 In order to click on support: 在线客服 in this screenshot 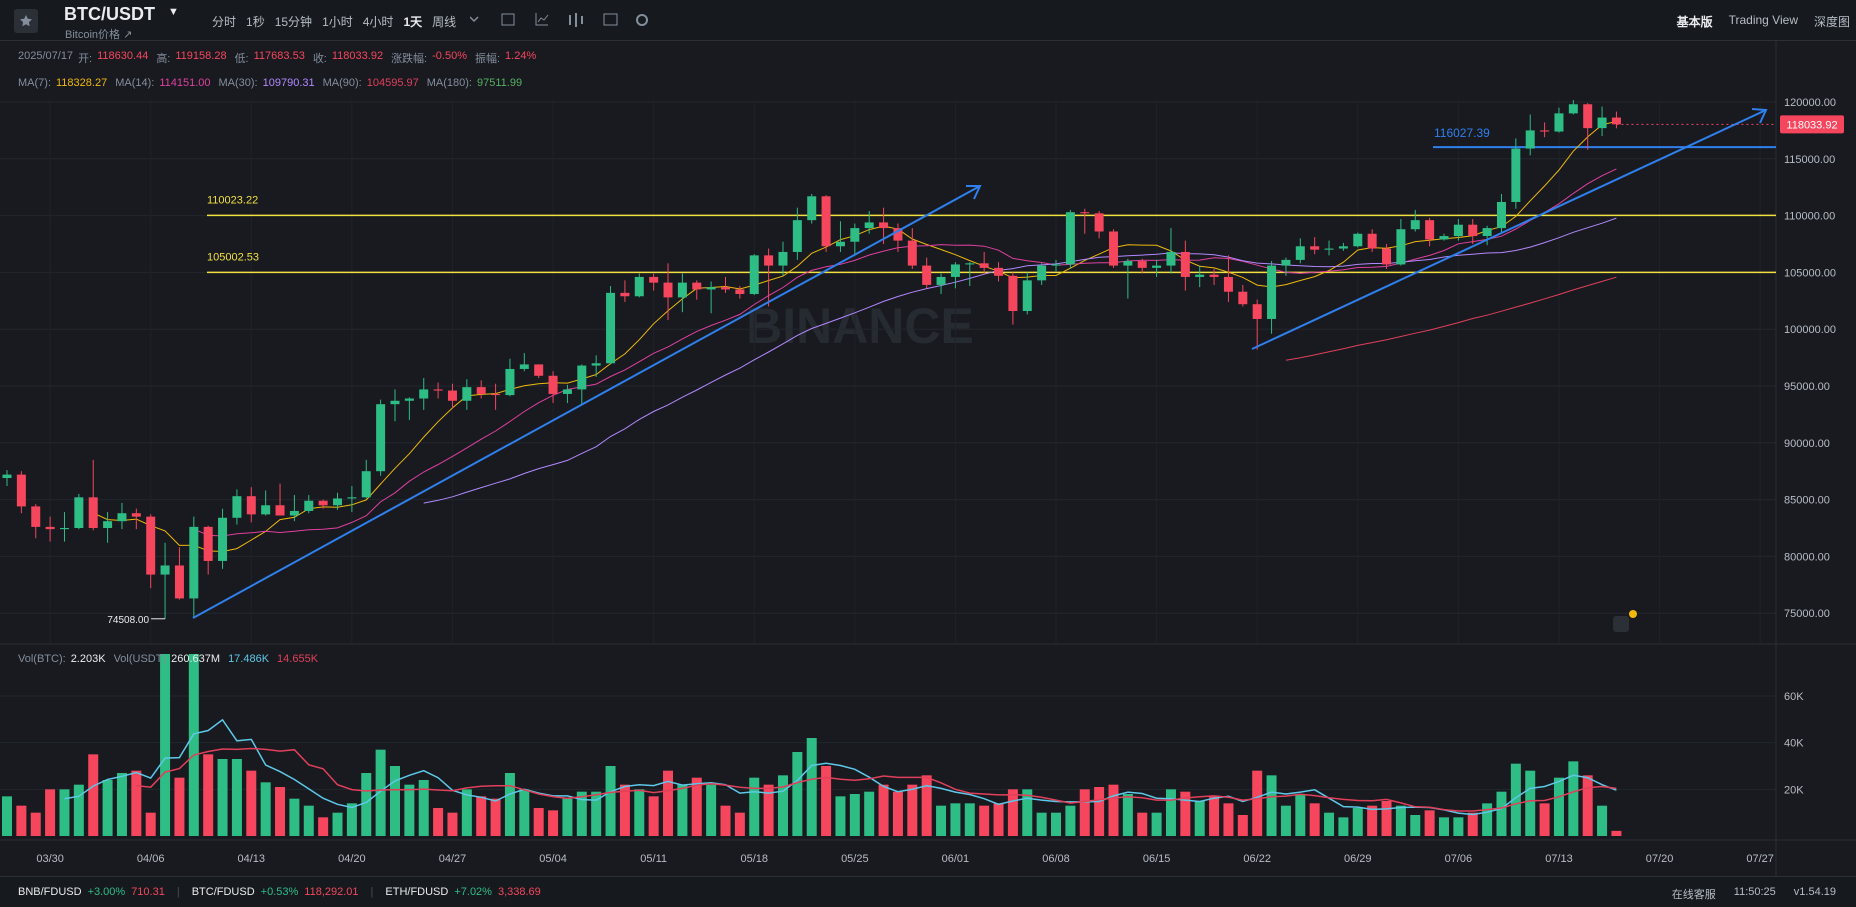, I will do `click(1693, 895)`.